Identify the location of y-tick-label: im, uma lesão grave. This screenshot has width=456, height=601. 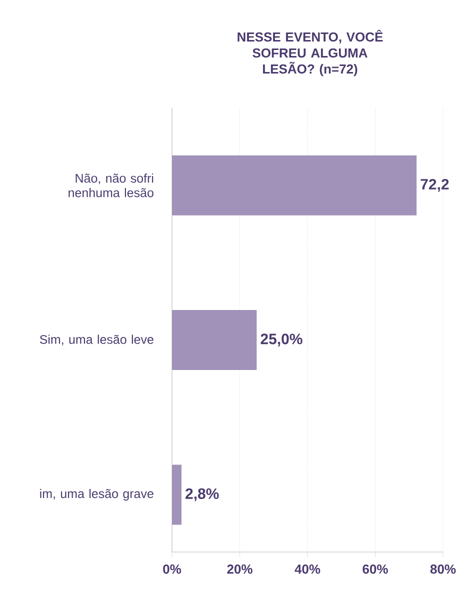
(97, 494).